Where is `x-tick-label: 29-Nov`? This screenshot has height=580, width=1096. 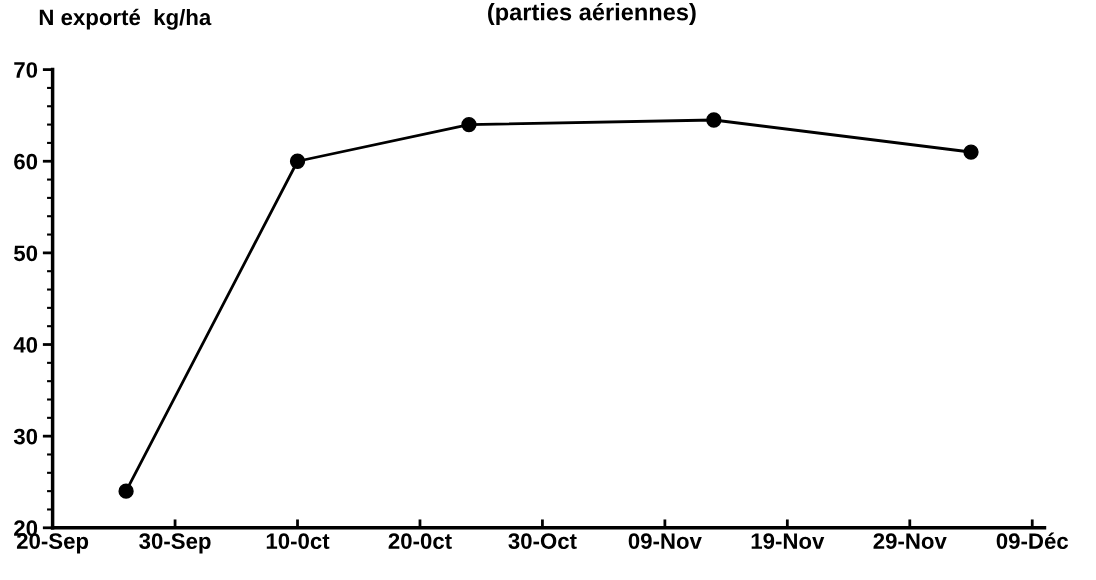 x-tick-label: 29-Nov is located at coordinates (910, 541).